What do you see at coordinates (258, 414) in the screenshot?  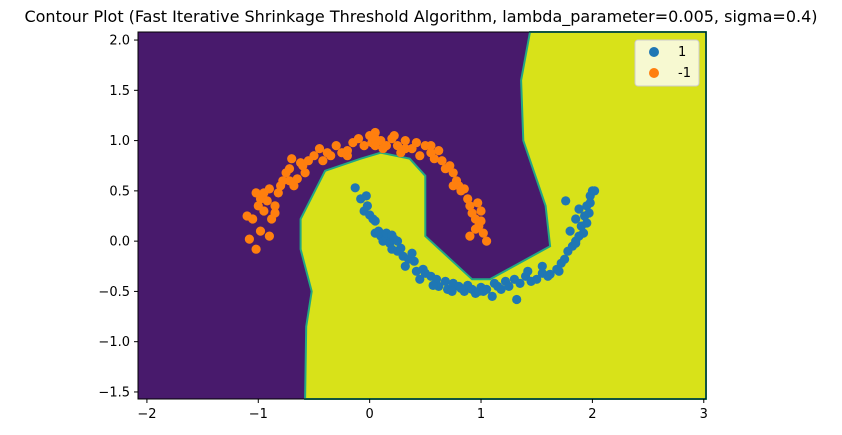 I see `x-tick-label: −1` at bounding box center [258, 414].